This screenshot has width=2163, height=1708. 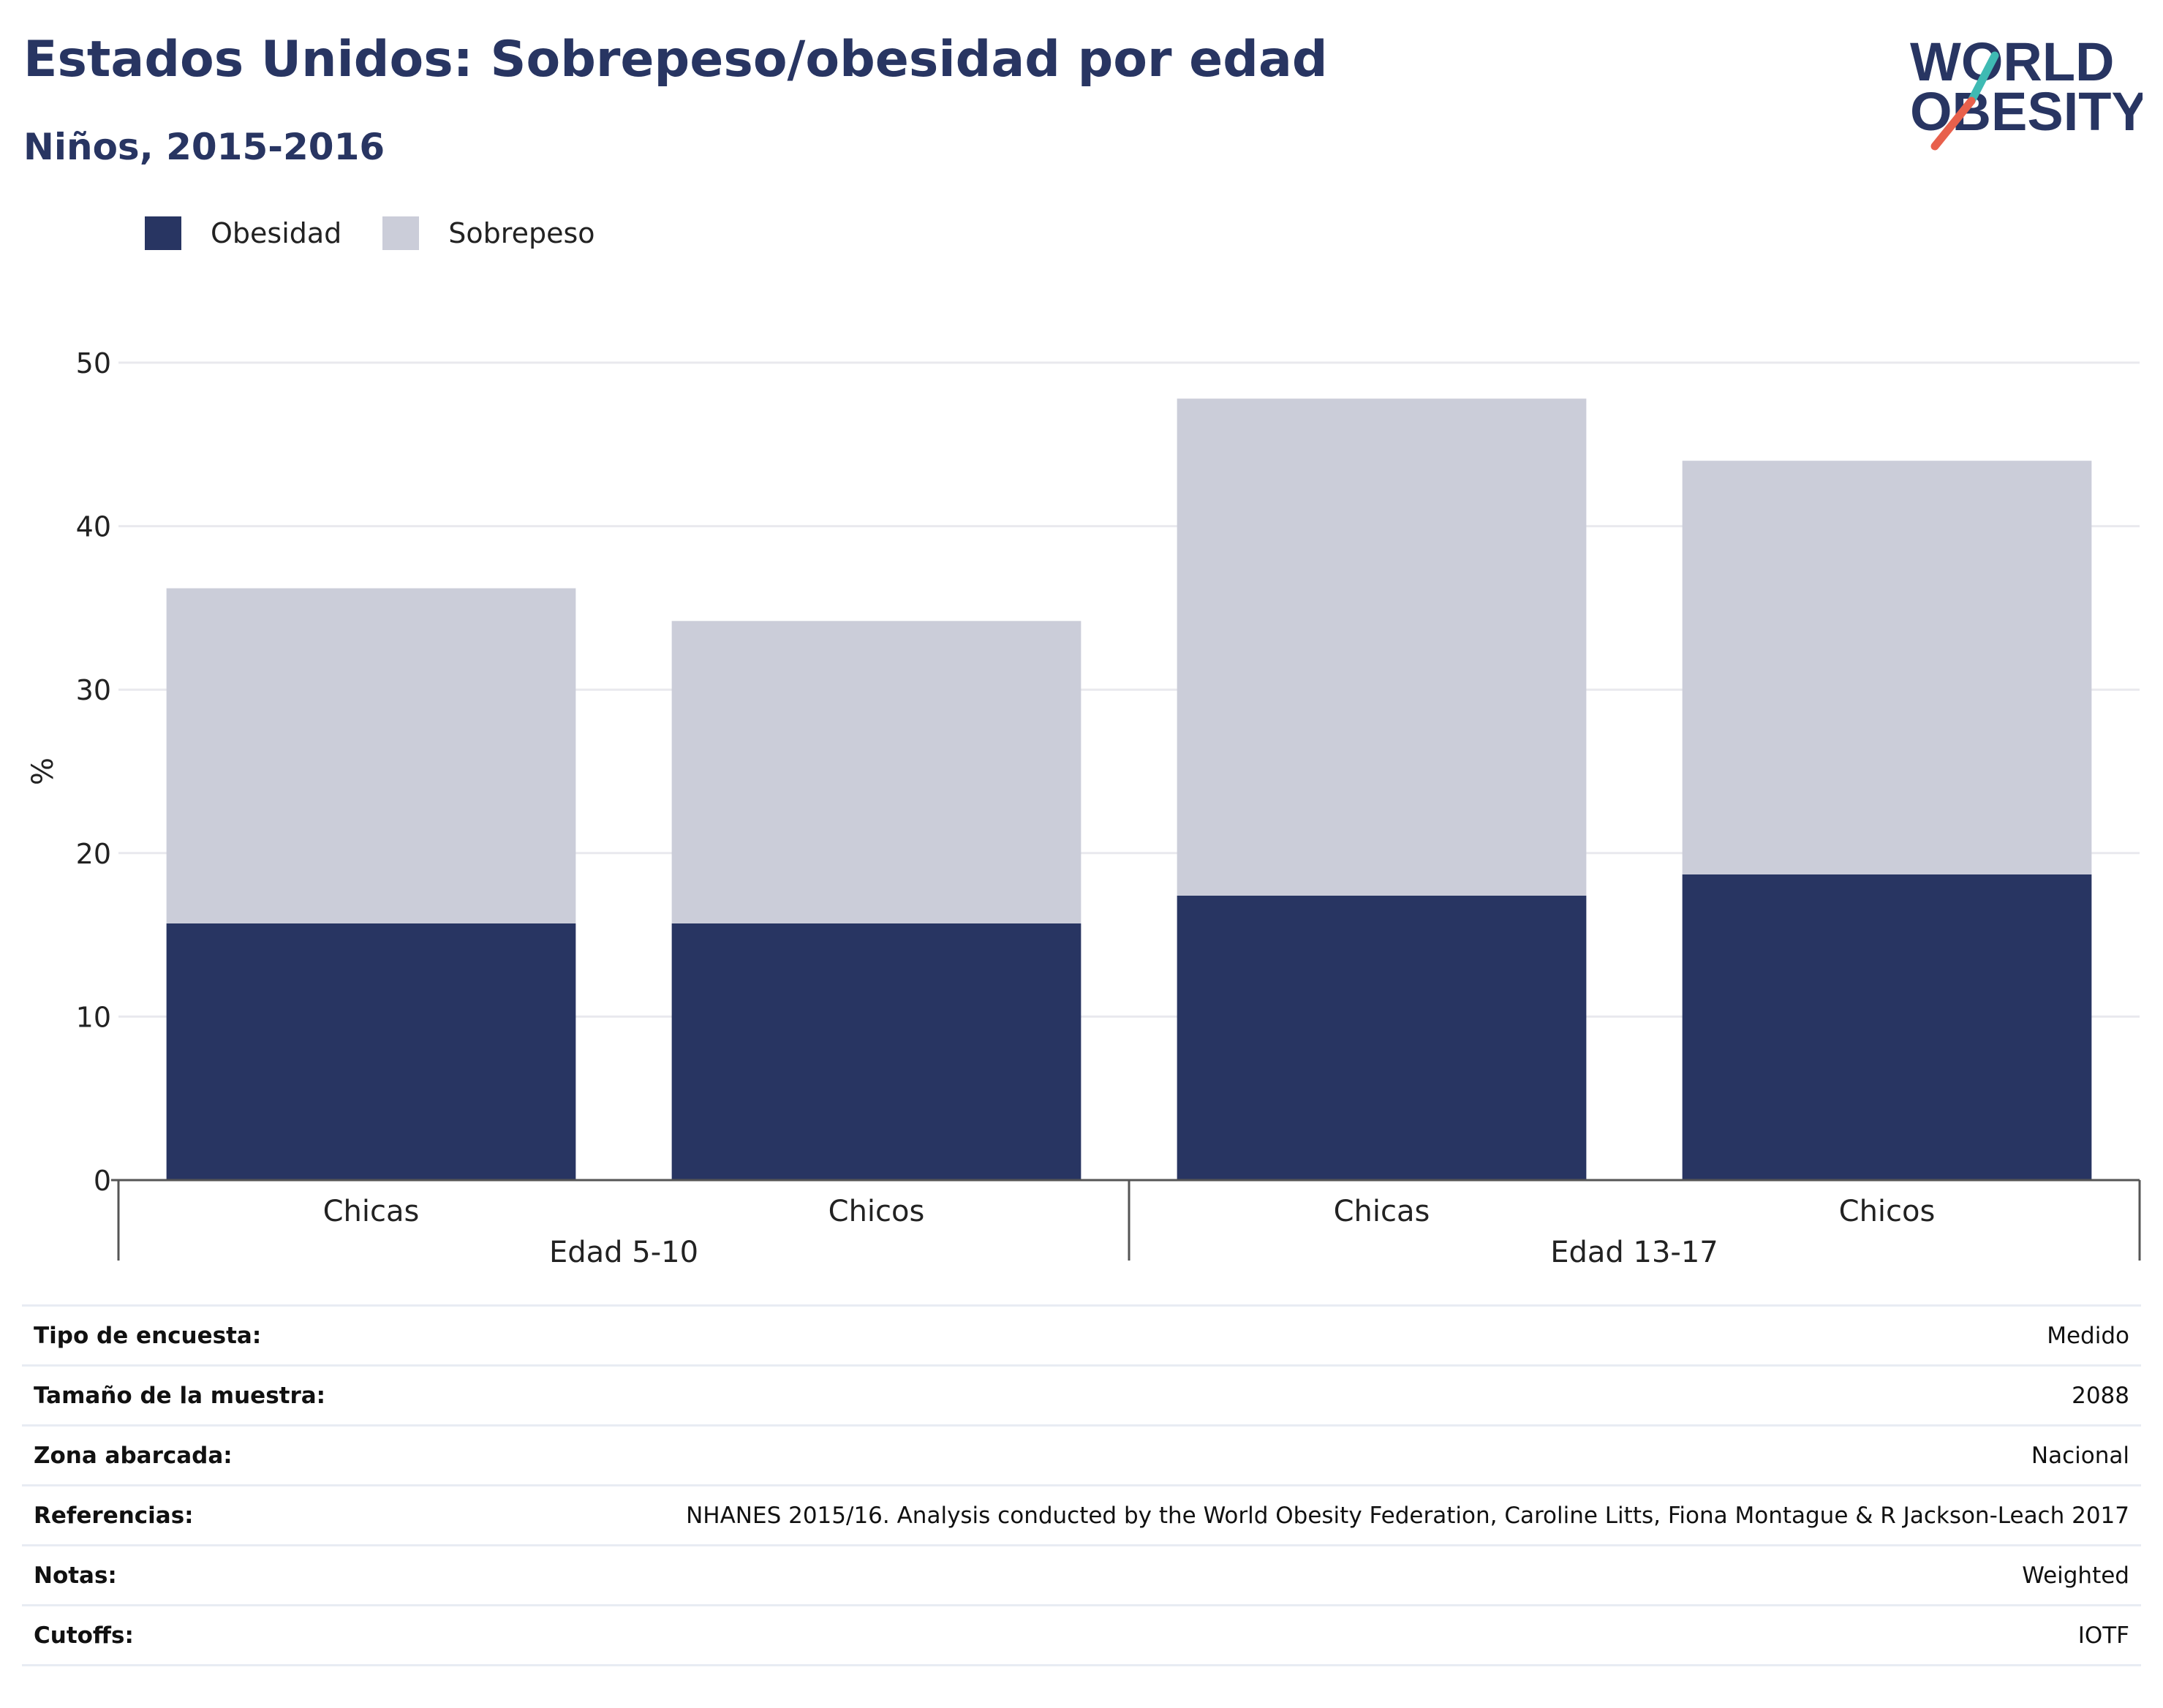 I want to click on y-tick-label: 20, so click(x=94, y=854).